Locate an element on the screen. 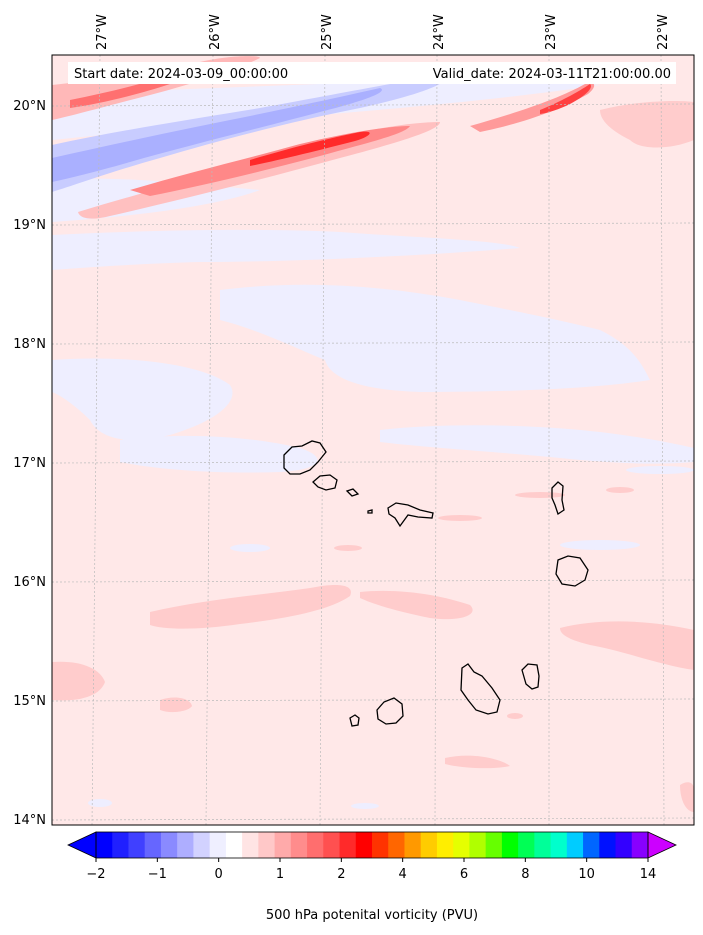 This screenshot has width=703, height=935. start-date-text: Start date: 2024-03-09_00:00:00 is located at coordinates (181, 74).